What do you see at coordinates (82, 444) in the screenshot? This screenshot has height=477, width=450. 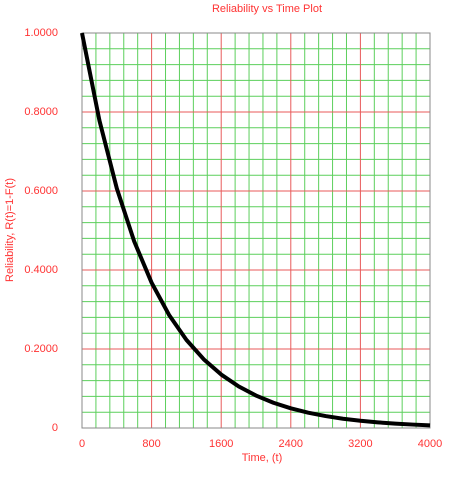 I see `x-tick-label: 0` at bounding box center [82, 444].